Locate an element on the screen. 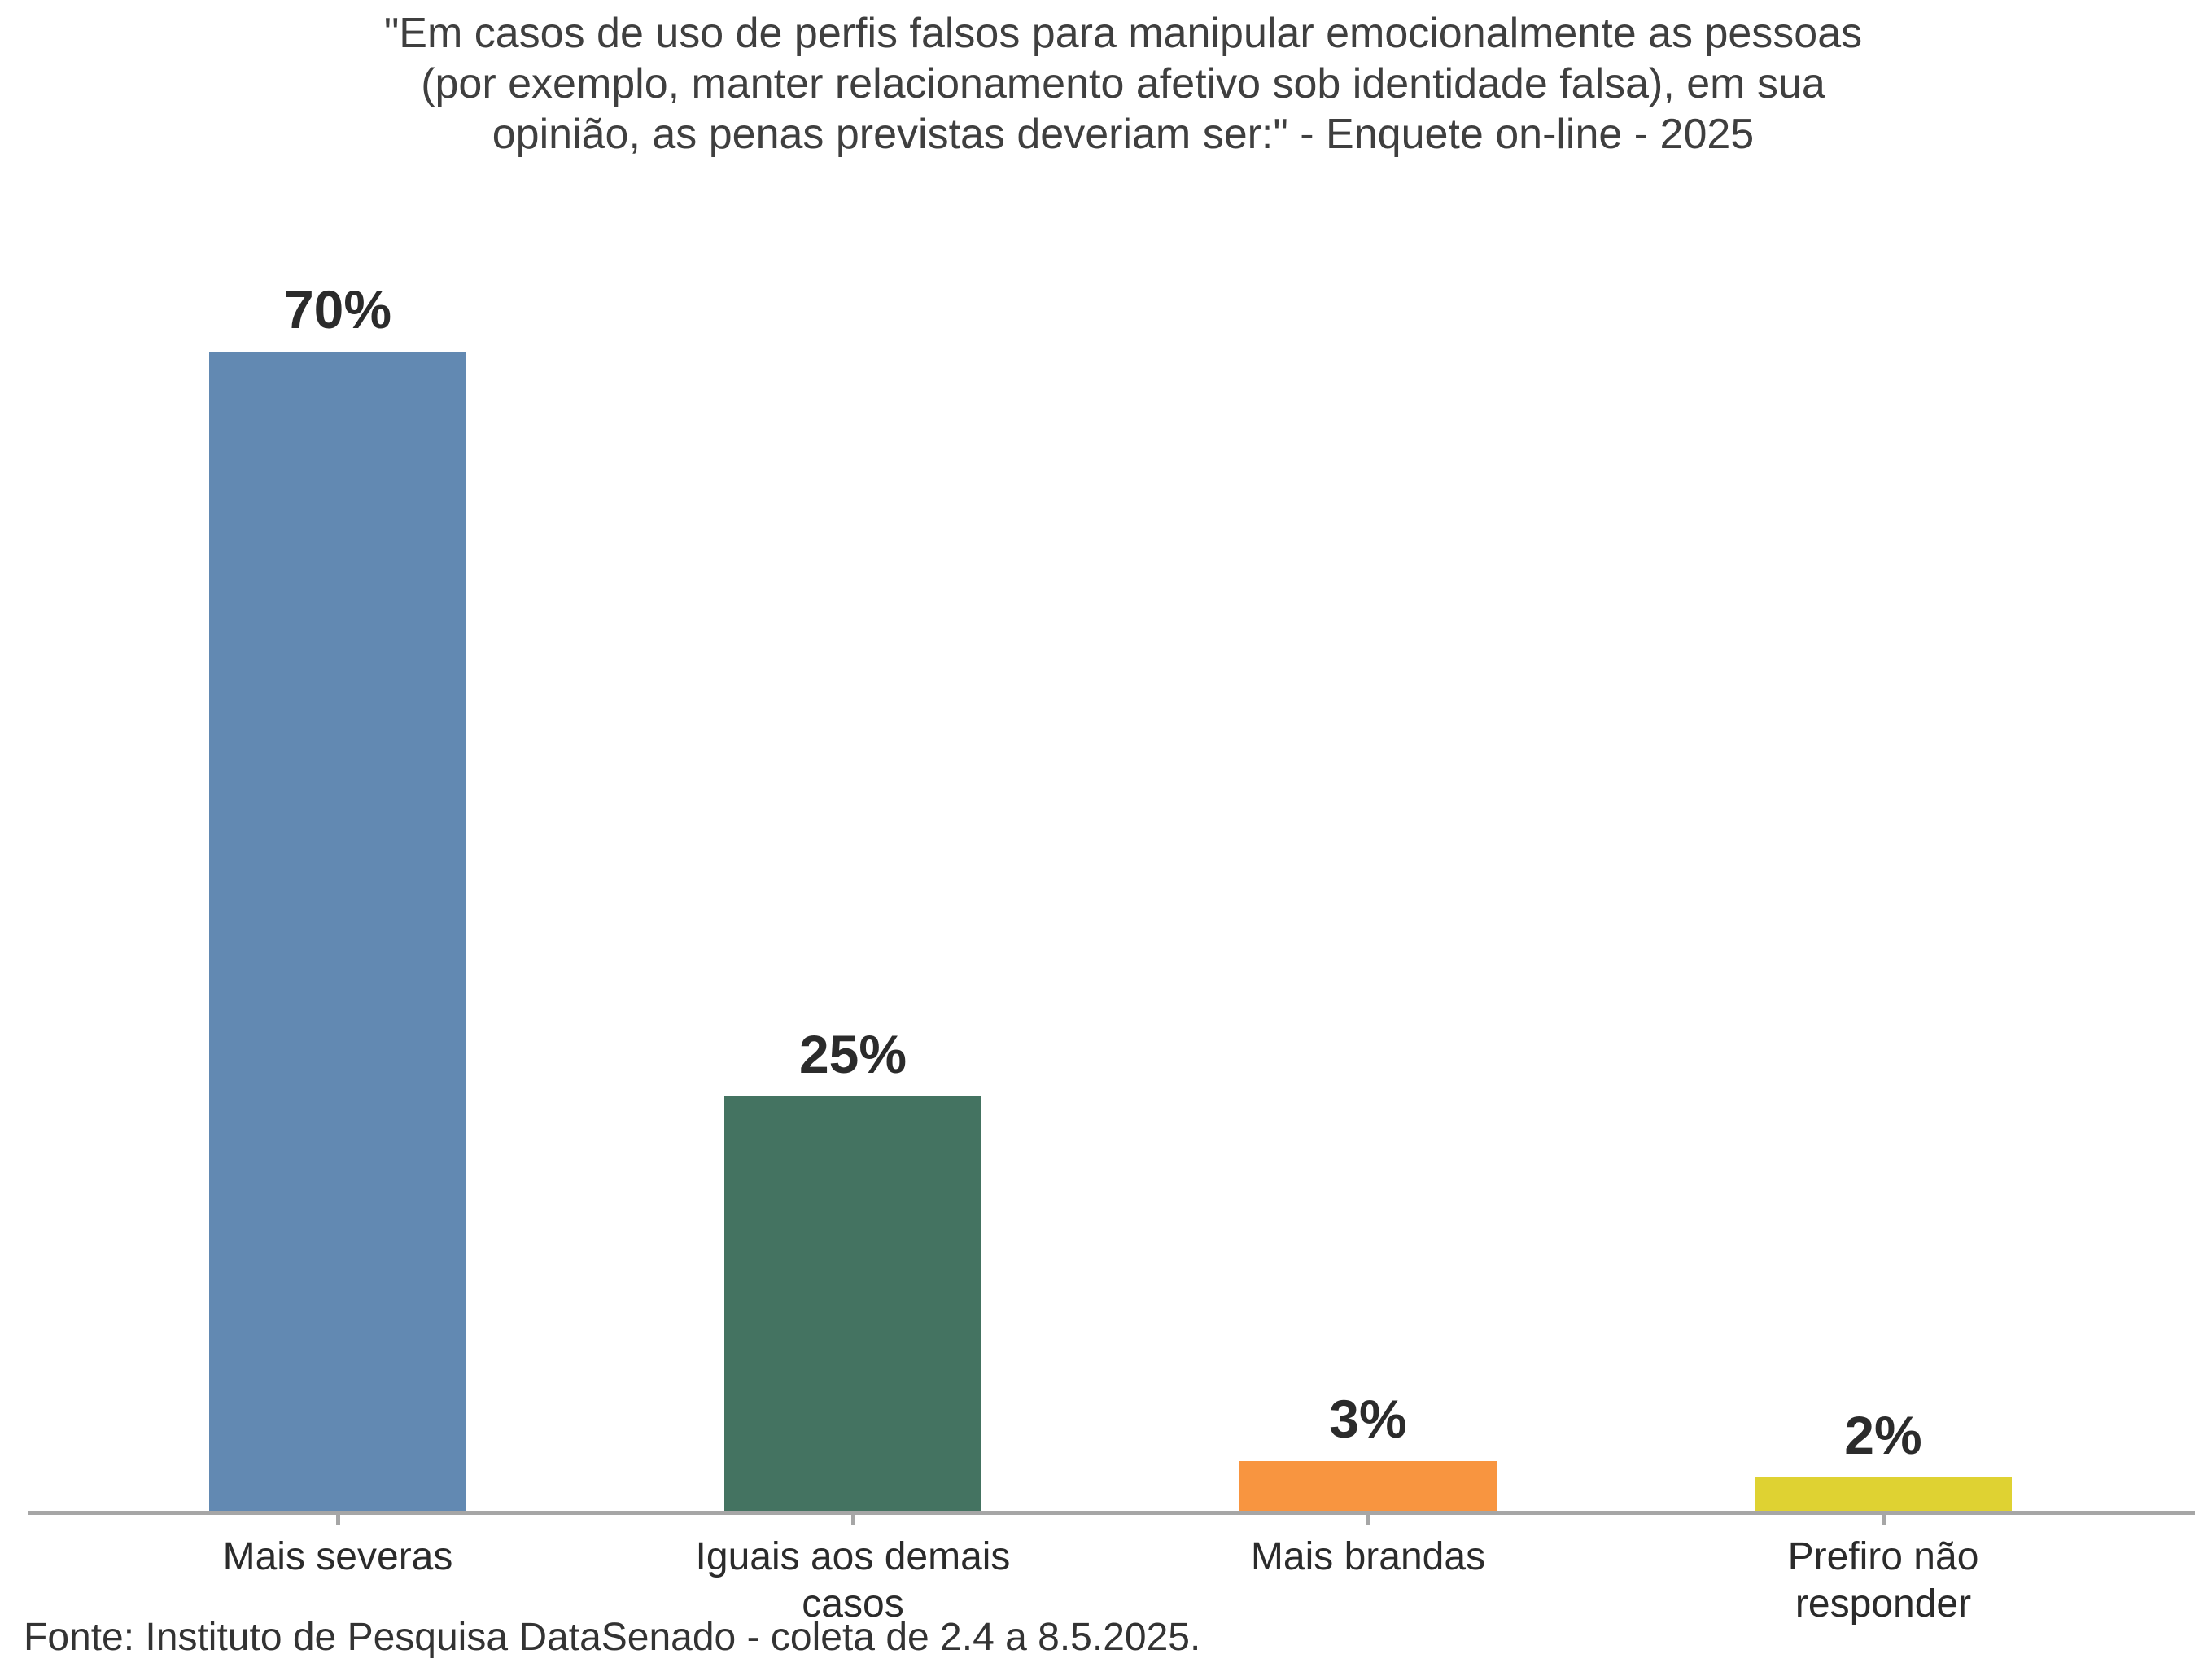  category-label-mais-severas: Mais severas is located at coordinates (337, 1557).